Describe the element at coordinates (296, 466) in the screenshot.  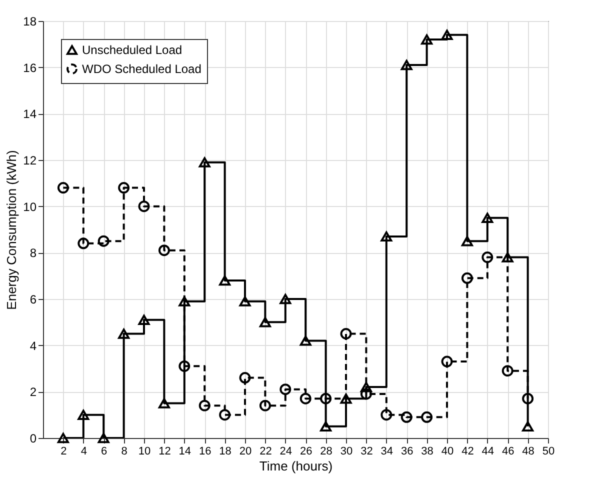
I see `x-axis-title: Time (hours)` at that location.